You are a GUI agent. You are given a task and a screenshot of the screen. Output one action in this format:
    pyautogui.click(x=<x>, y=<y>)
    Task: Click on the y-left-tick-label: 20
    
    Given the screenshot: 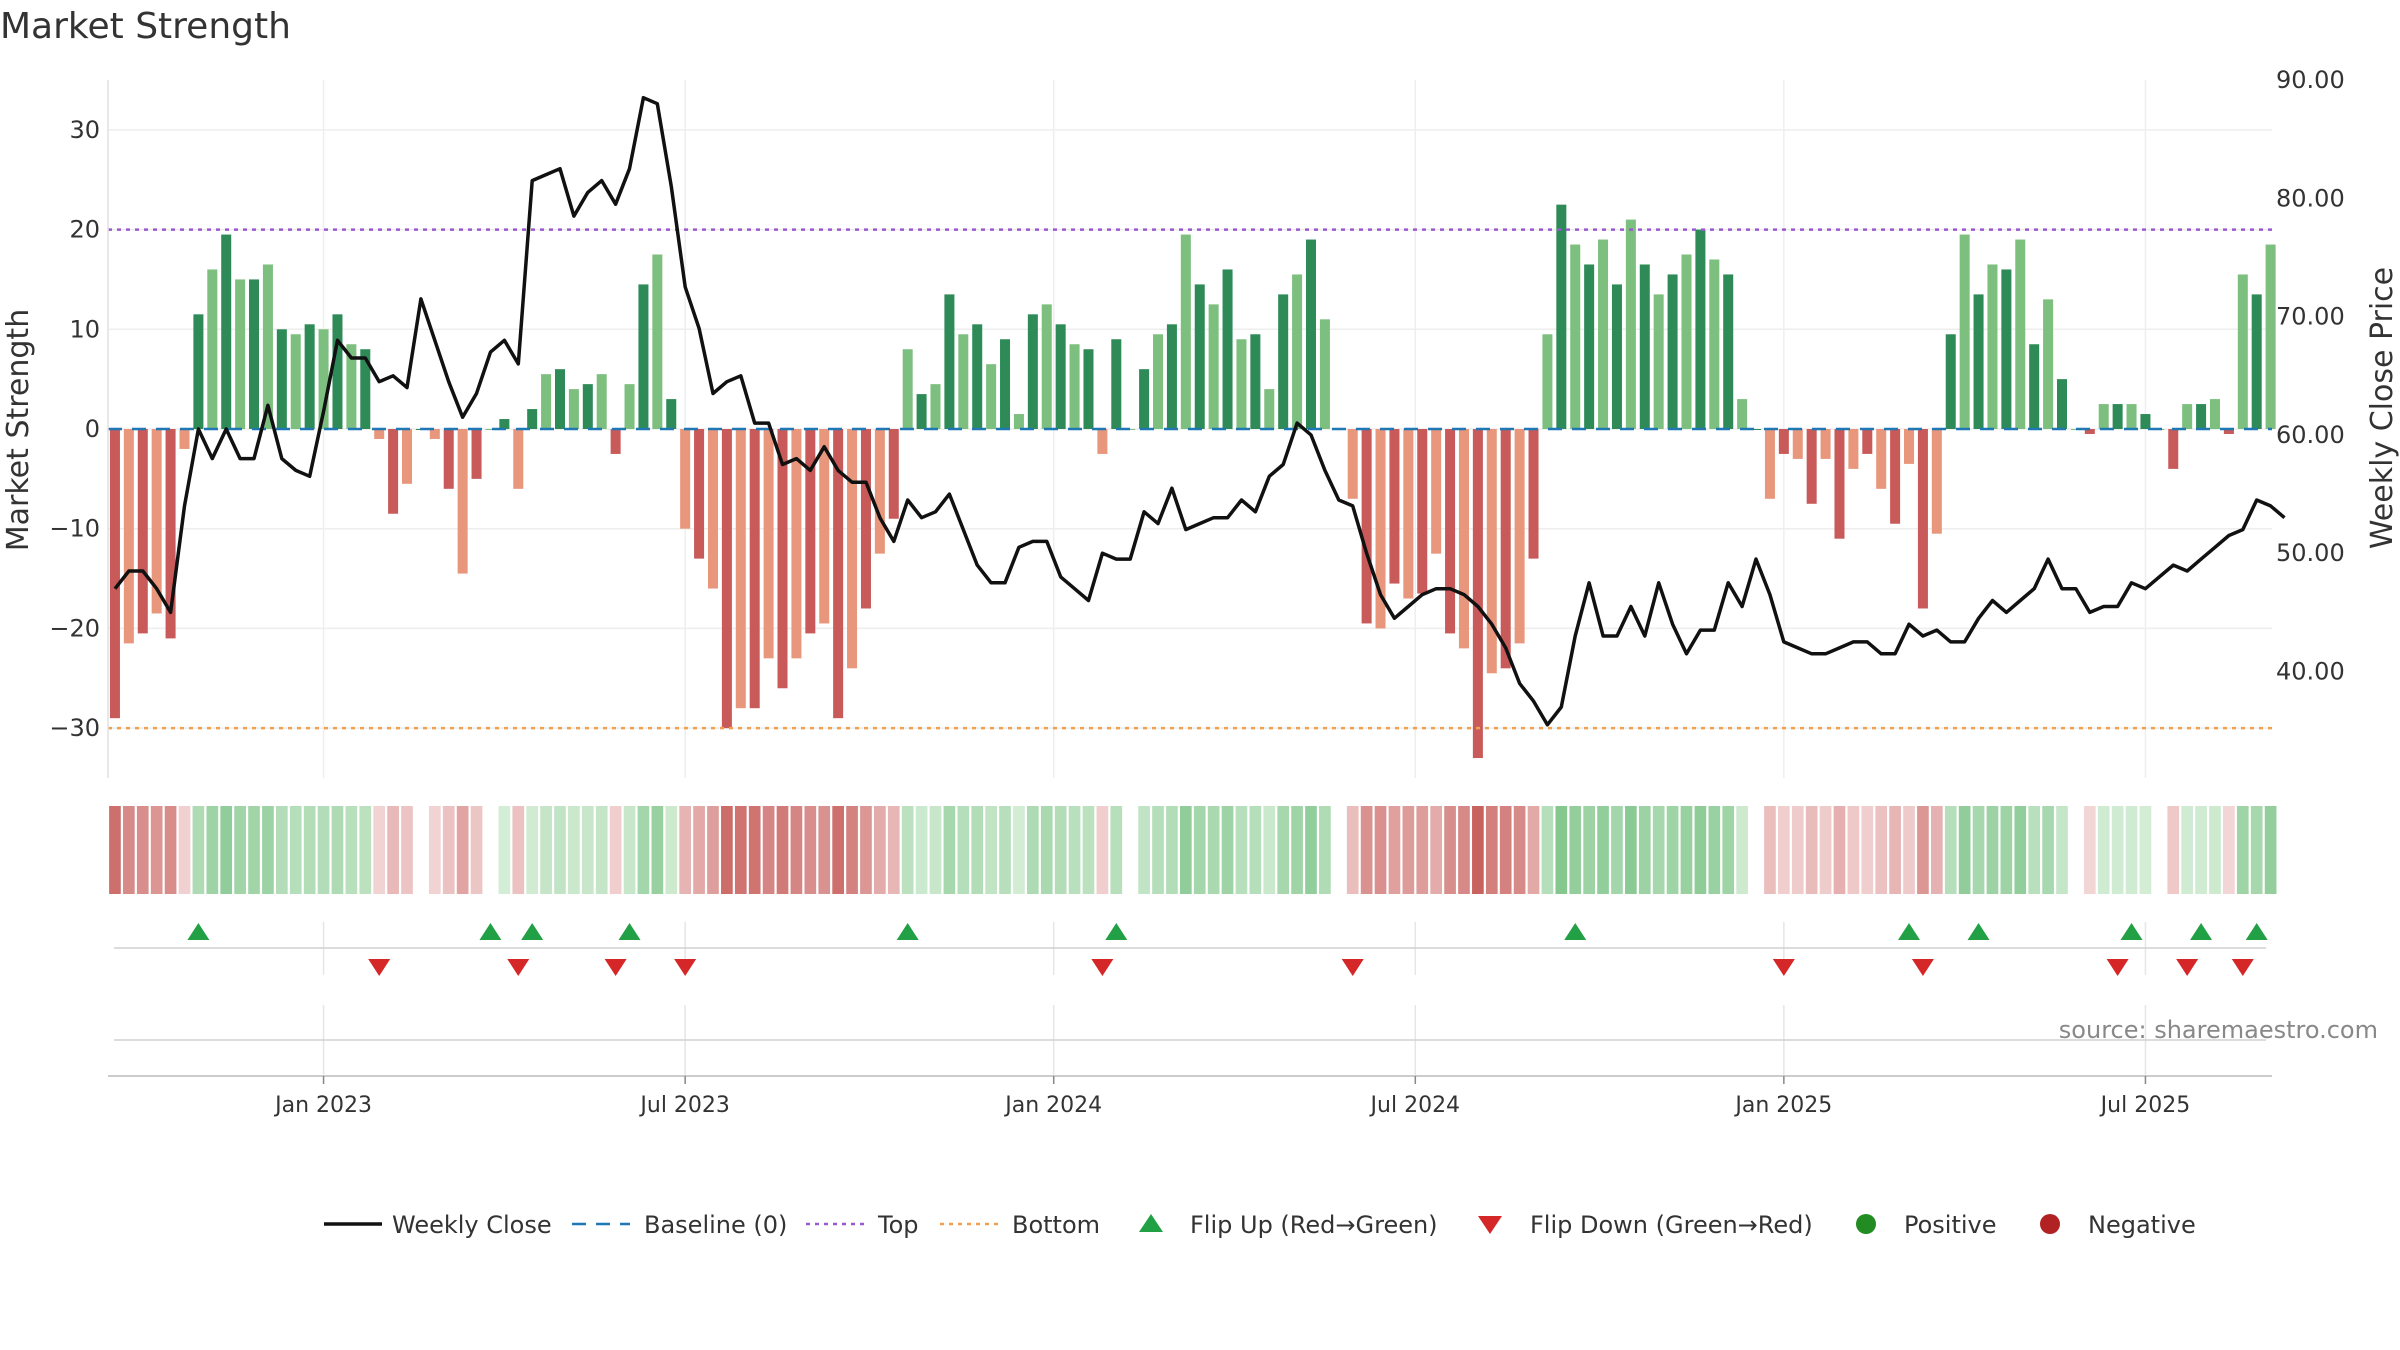 What is the action you would take?
    pyautogui.click(x=84, y=230)
    